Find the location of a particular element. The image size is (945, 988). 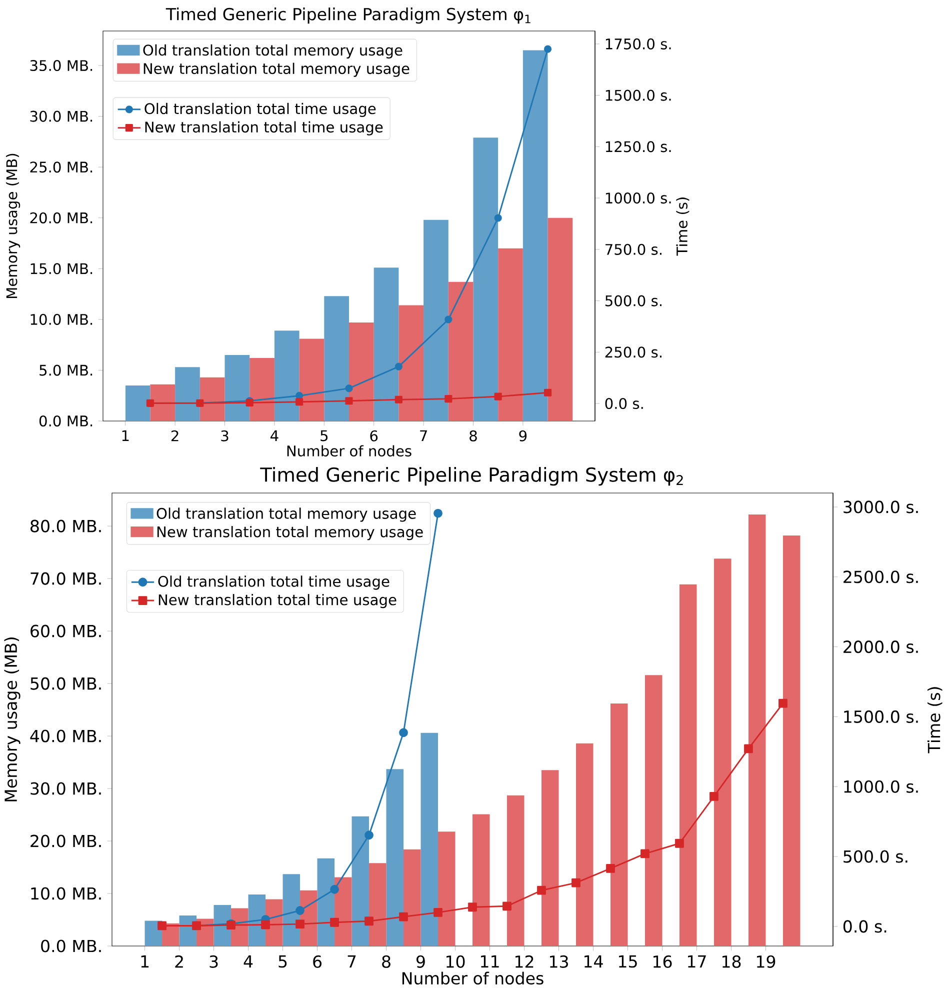

x-tick-label: 7 is located at coordinates (423, 435).